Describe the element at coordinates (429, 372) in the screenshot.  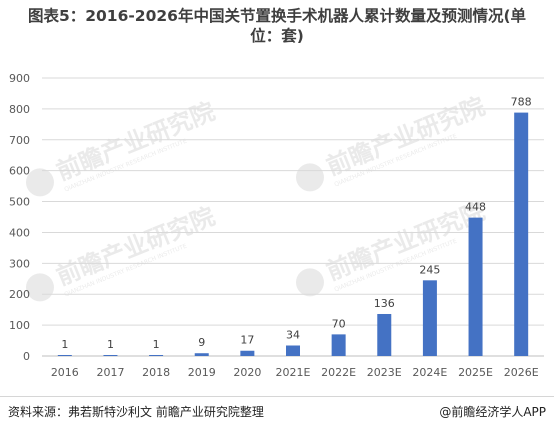
I see `x-tick-label: 2024E` at that location.